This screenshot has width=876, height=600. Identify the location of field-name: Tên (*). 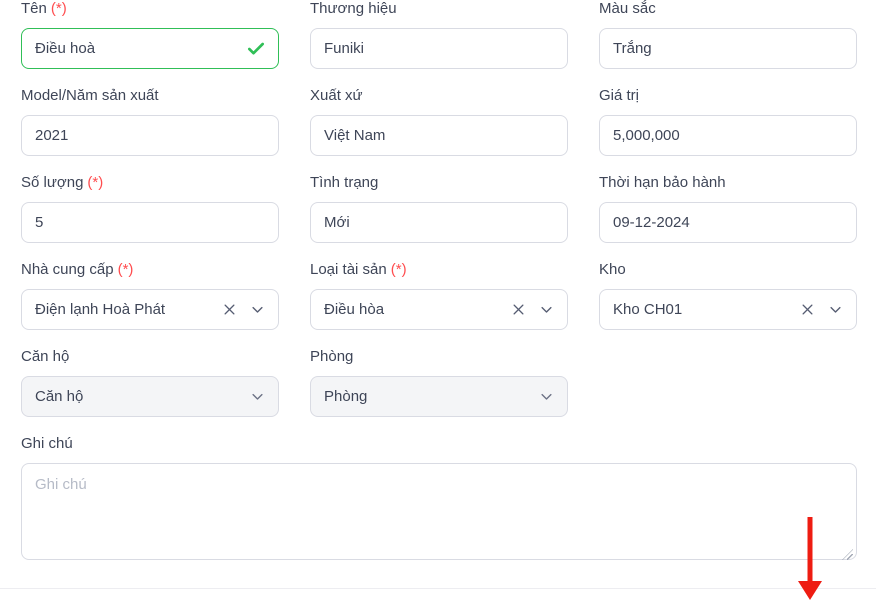
(150, 35).